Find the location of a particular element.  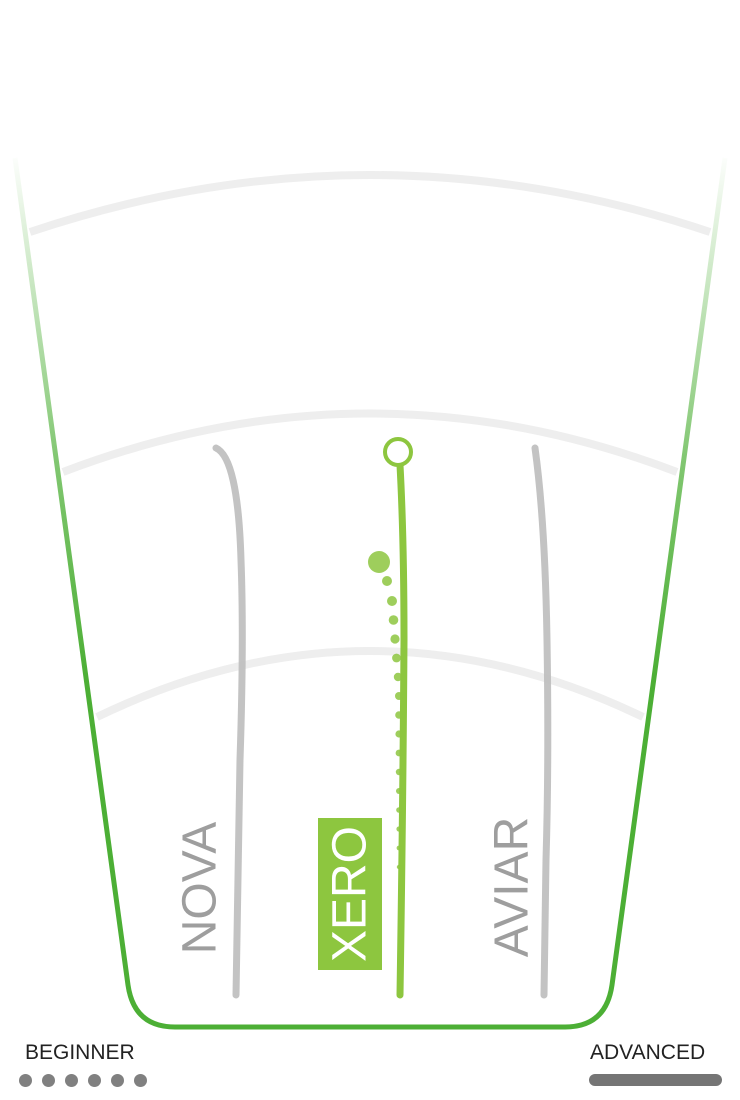

distance-arc-mid is located at coordinates (370, 442).